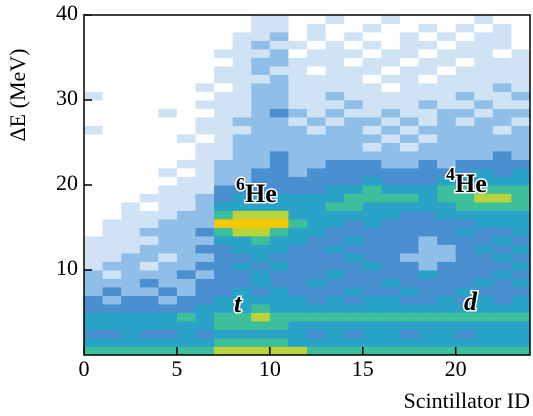  Describe the element at coordinates (67, 97) in the screenshot. I see `y-tick-label: 30` at that location.